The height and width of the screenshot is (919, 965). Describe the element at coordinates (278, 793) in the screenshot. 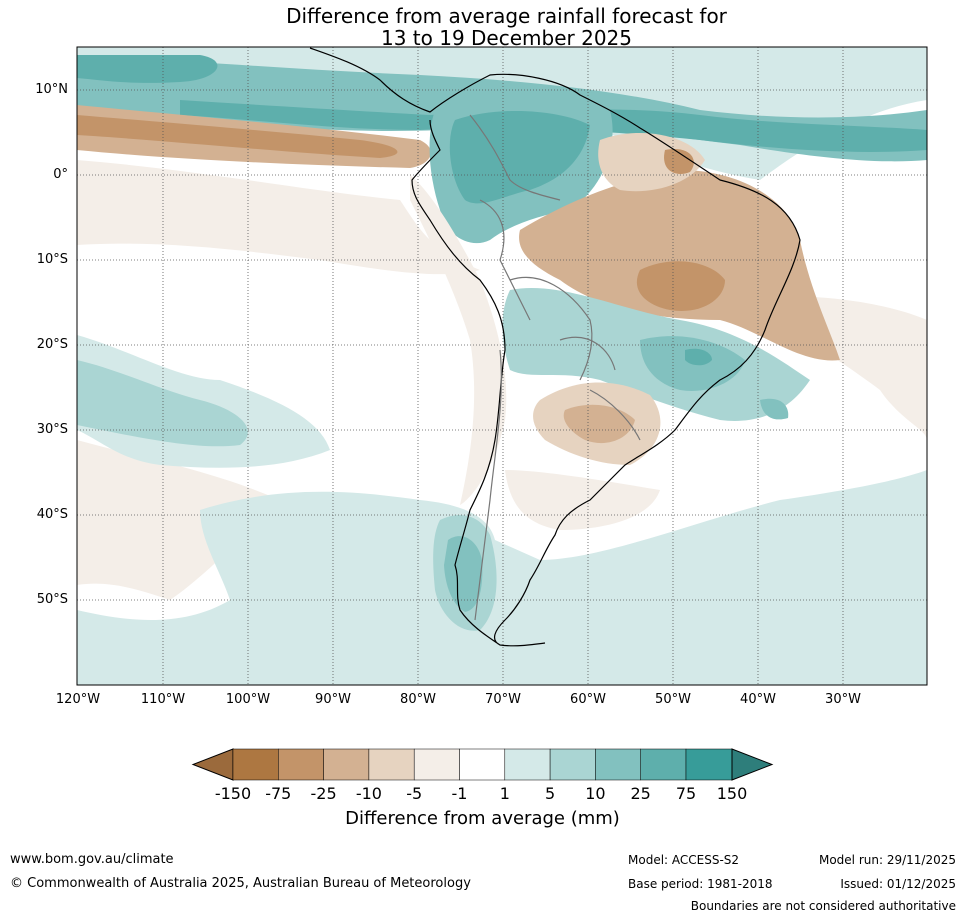

I see `colorbar-label: -75` at that location.